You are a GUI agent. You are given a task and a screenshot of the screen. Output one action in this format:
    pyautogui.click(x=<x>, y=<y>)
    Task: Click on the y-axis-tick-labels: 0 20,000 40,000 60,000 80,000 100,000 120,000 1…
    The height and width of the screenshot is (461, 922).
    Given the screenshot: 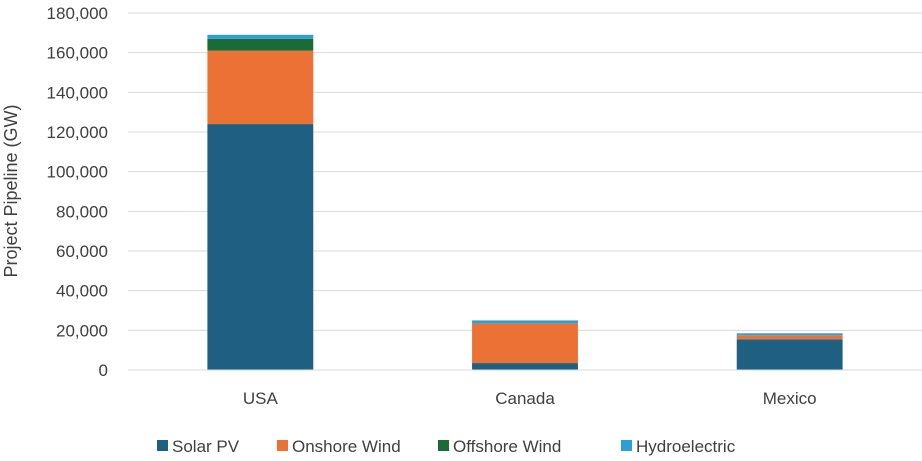 What is the action you would take?
    pyautogui.click(x=77, y=192)
    